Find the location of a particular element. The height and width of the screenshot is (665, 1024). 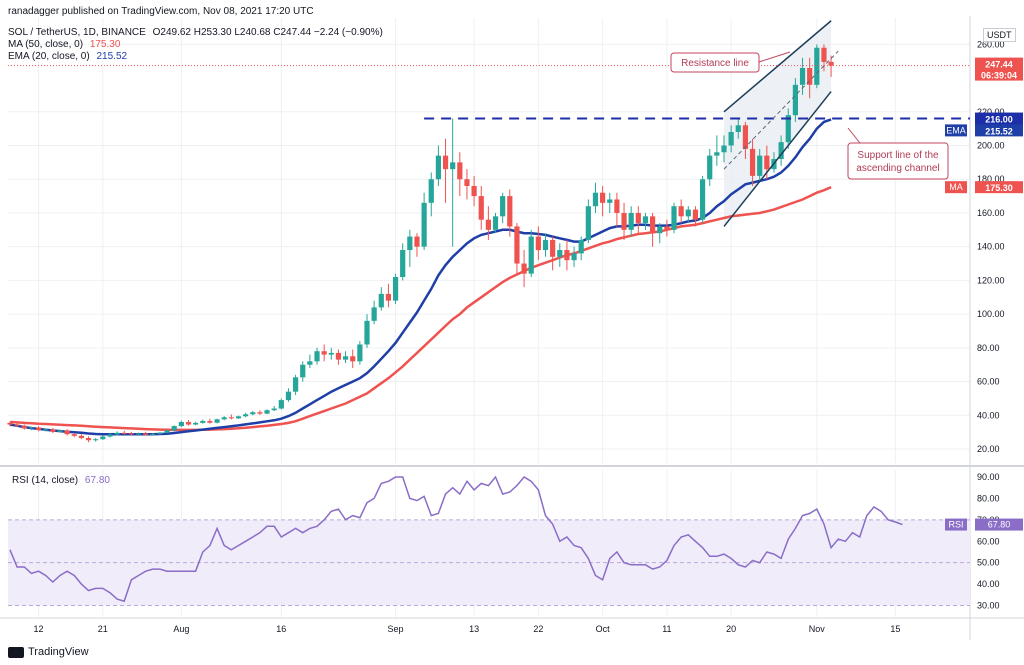

support-line is located at coordinates (777, 159).